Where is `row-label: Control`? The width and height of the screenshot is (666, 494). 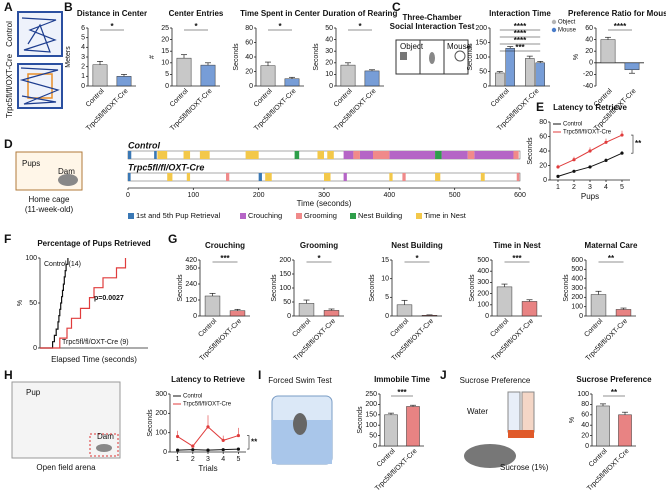 row-label: Control is located at coordinates (9, 34).